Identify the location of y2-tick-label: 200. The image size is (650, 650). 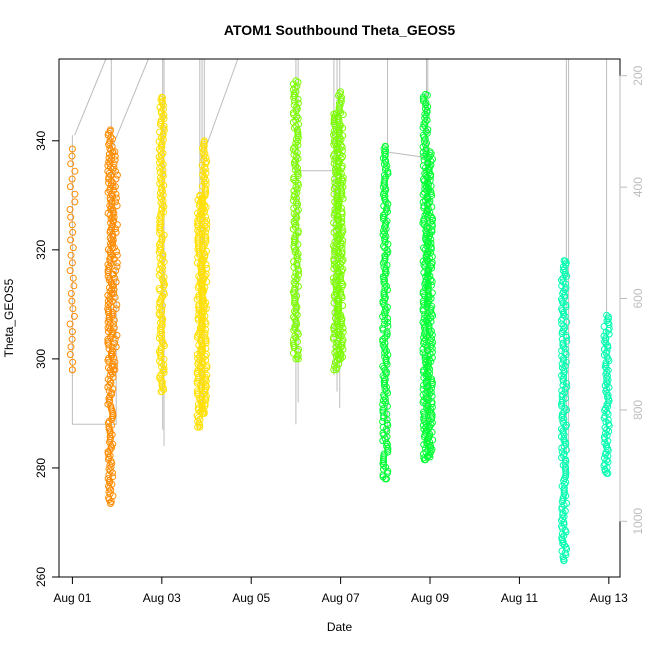
(638, 75).